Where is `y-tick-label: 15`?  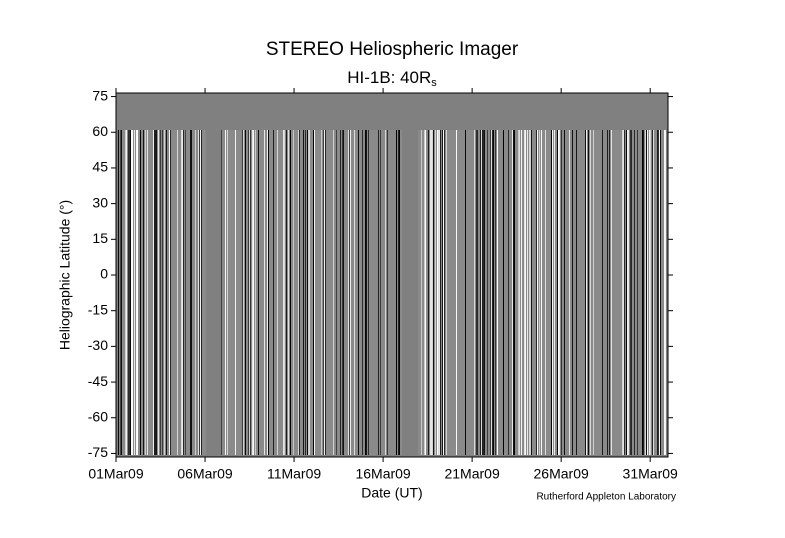 y-tick-label: 15 is located at coordinates (100, 238).